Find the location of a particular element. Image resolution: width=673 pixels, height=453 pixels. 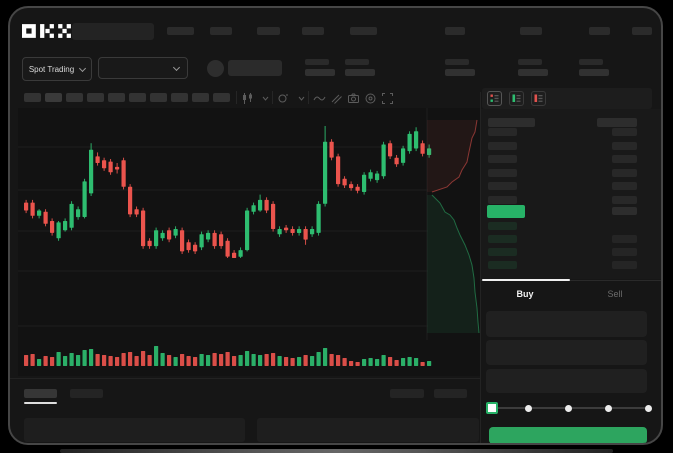

search-input is located at coordinates (113, 31).